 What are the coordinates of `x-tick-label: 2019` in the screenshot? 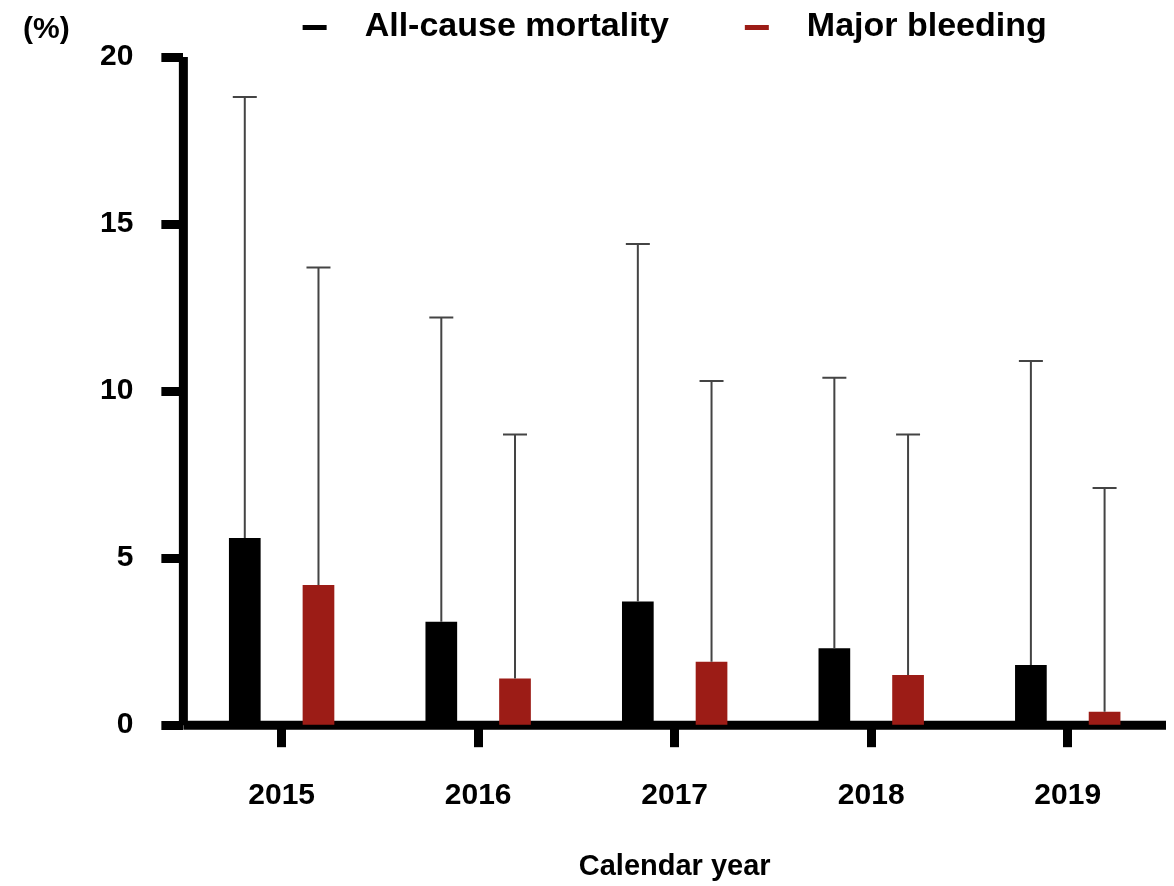 It's located at (1068, 794).